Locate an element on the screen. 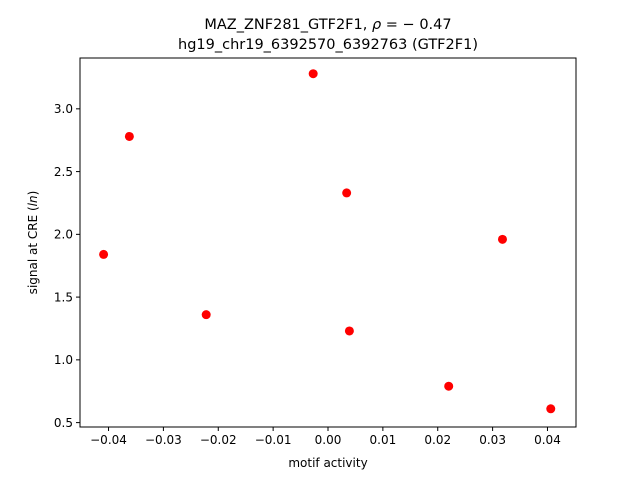 Image resolution: width=640 pixels, height=484 pixels. chart-title-line2: hg19_chr19_6392570_6392763 (GTF2F1) is located at coordinates (328, 45).